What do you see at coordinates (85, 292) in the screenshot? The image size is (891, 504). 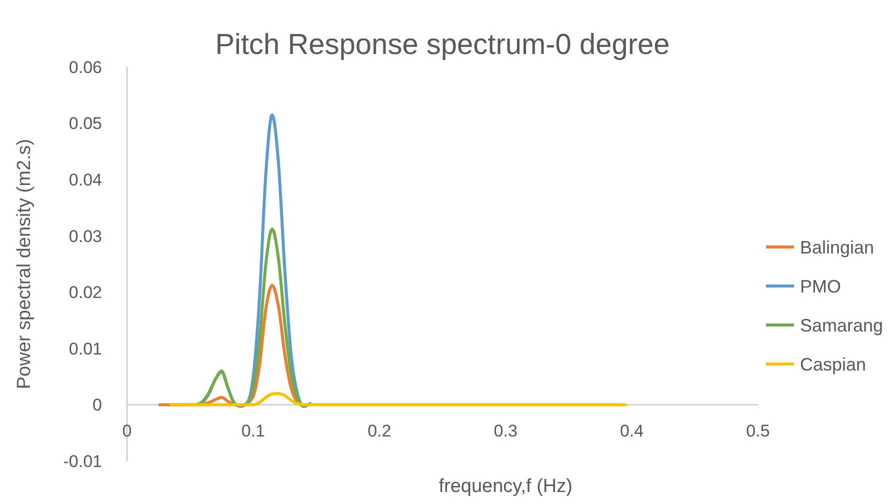 I see `y-tick-label: 0.02` at bounding box center [85, 292].